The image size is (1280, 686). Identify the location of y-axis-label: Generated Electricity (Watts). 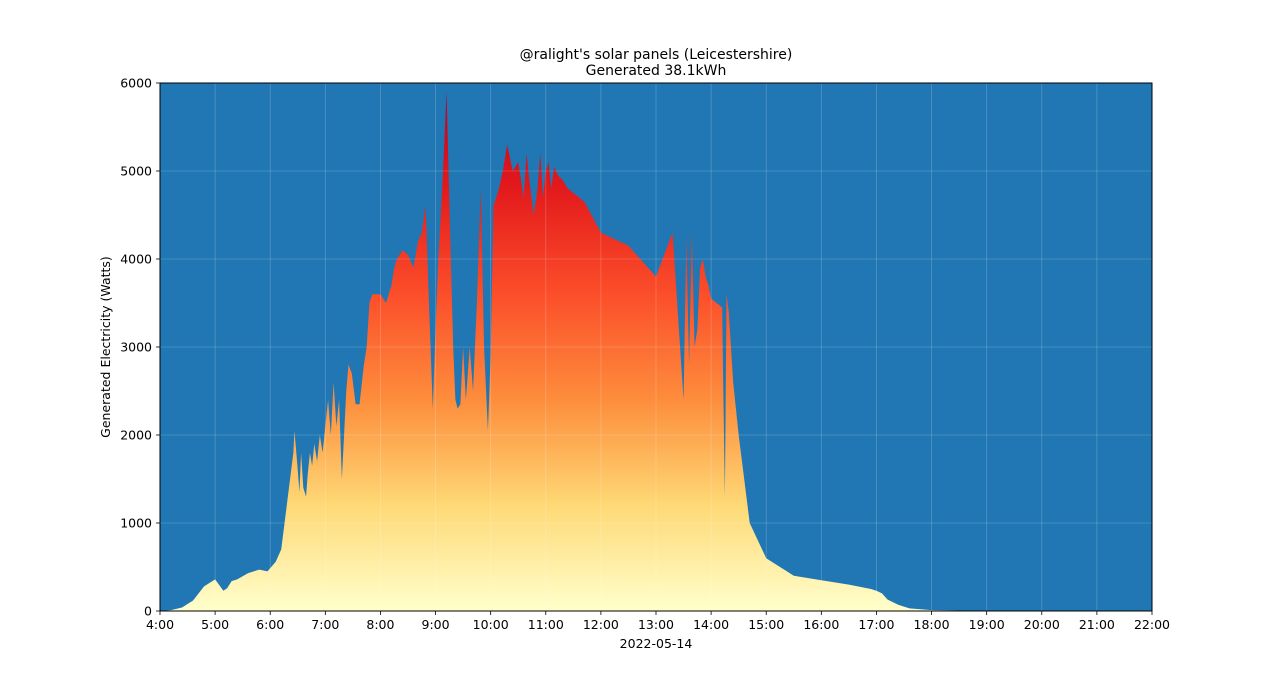
(105, 347).